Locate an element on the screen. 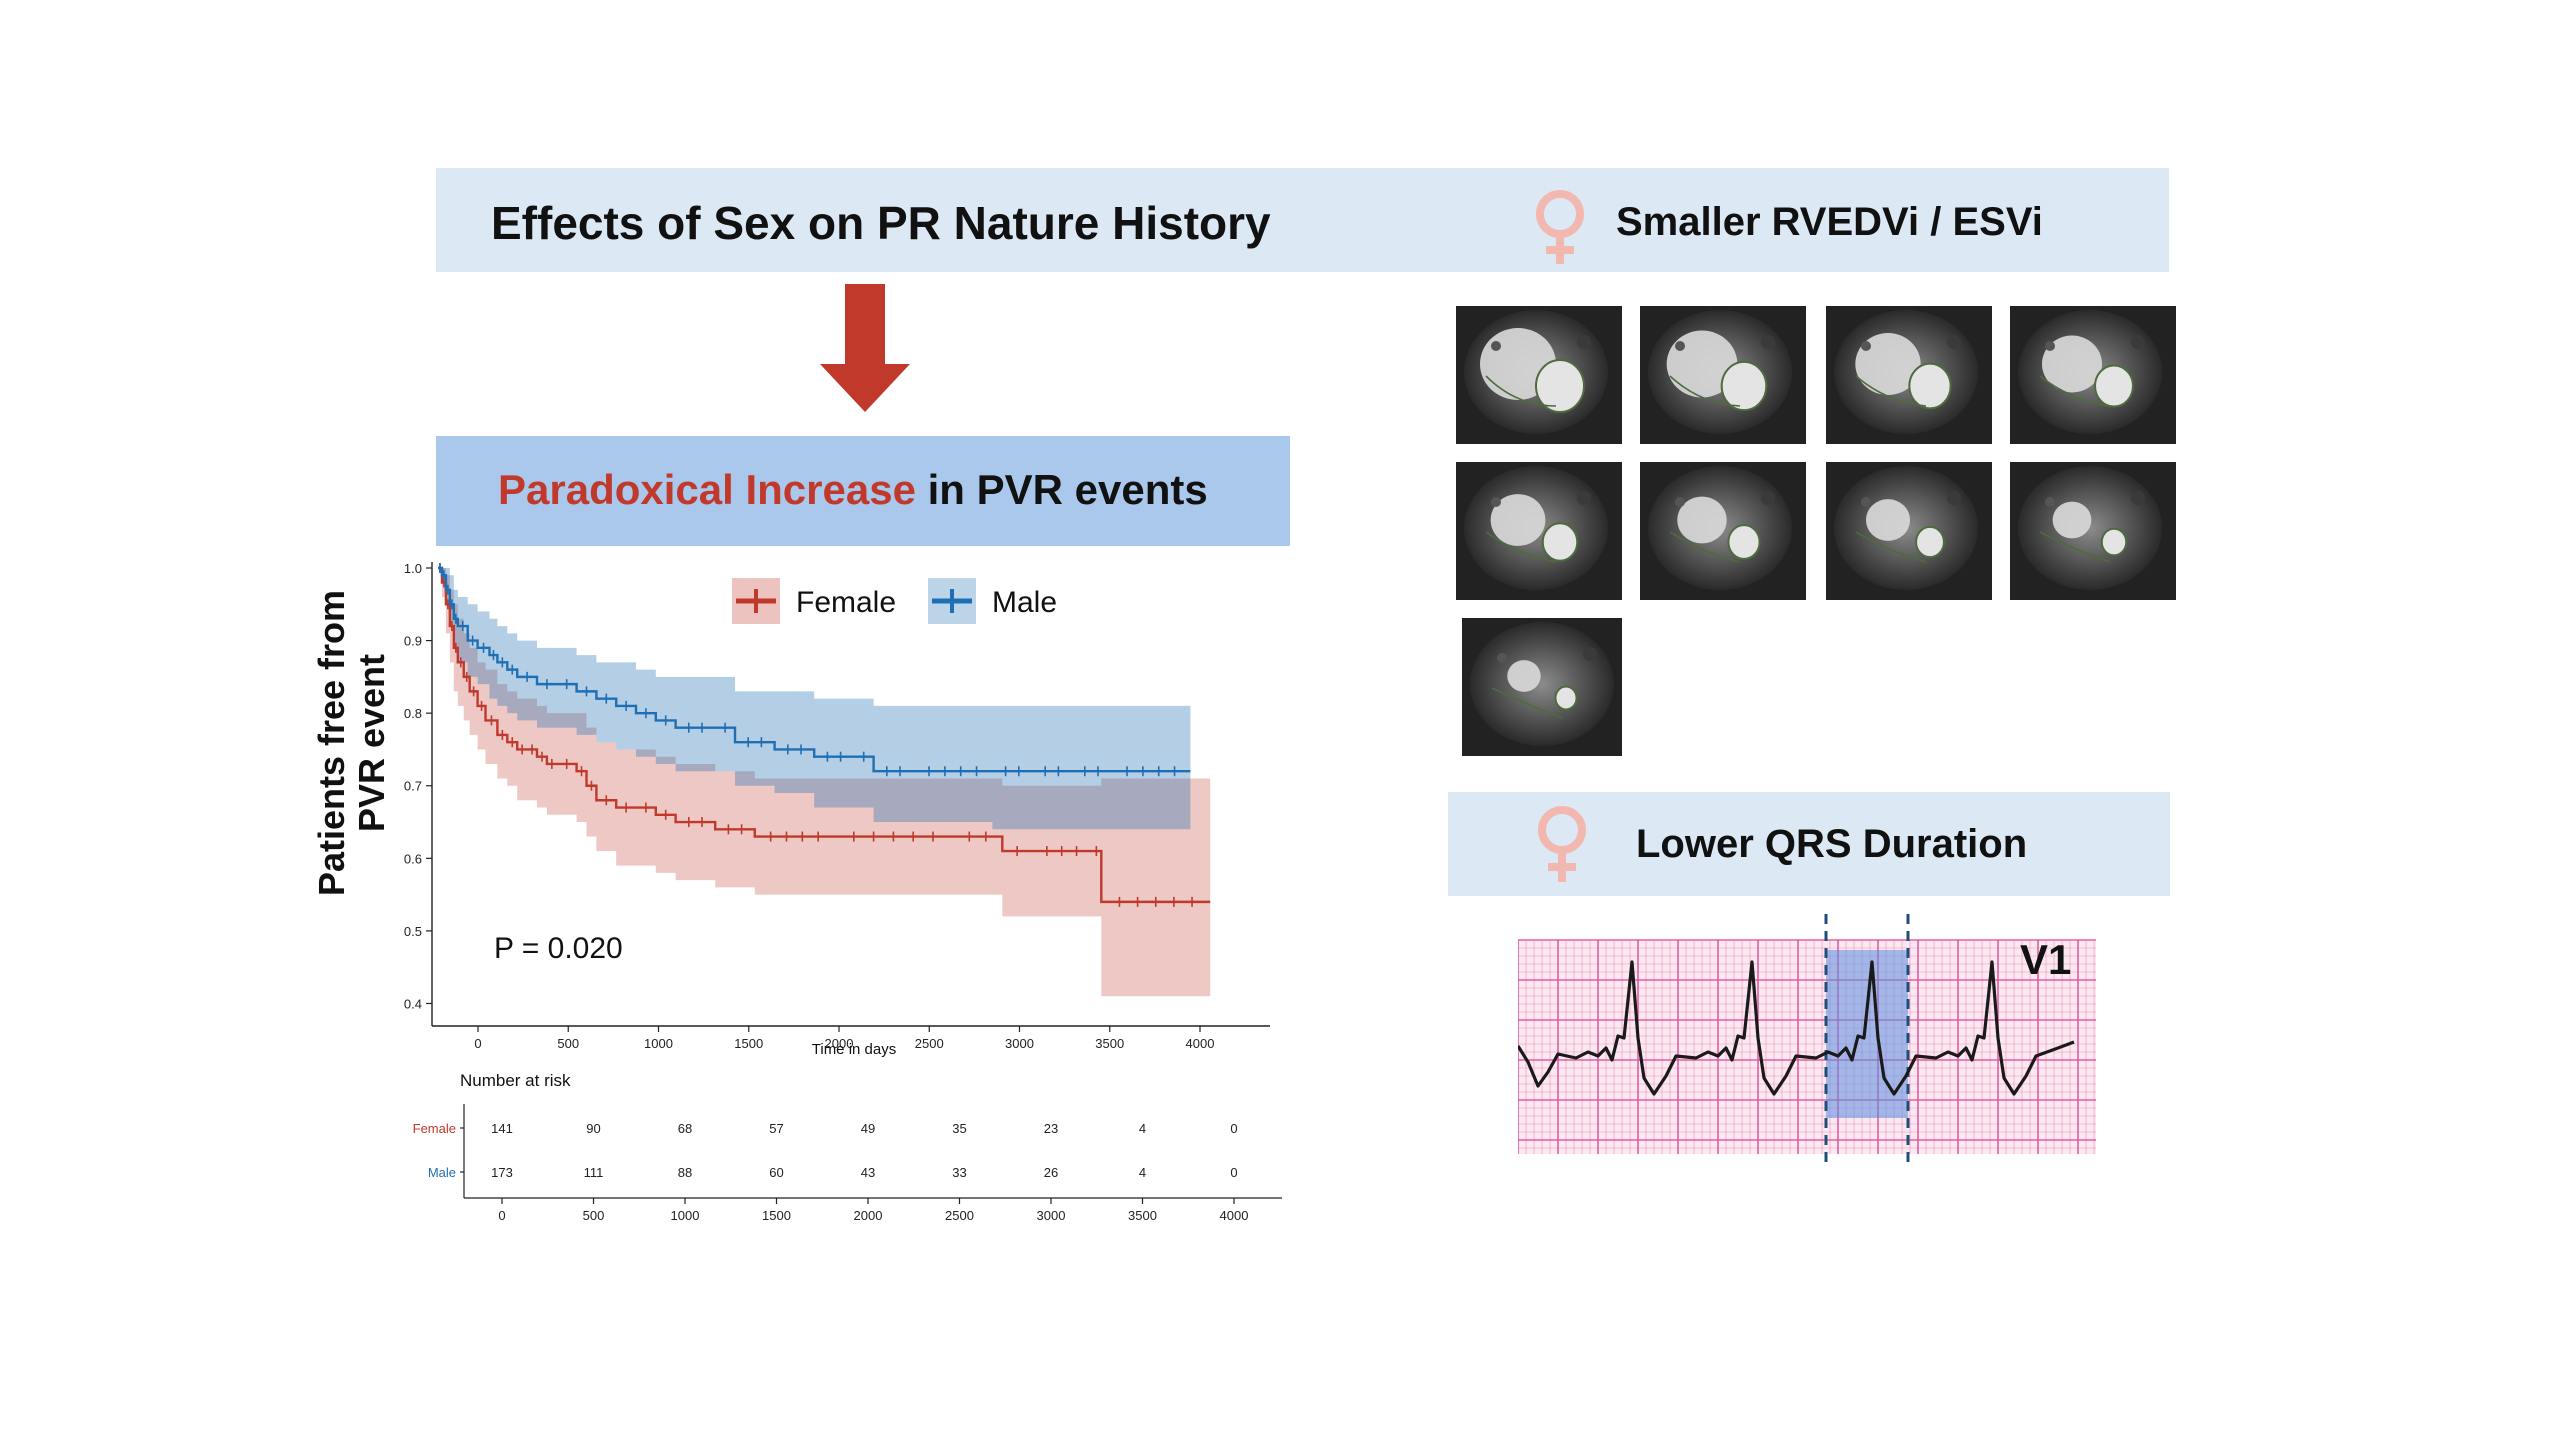 The height and width of the screenshot is (1440, 2560). ecg-trace is located at coordinates (1796, 1028).